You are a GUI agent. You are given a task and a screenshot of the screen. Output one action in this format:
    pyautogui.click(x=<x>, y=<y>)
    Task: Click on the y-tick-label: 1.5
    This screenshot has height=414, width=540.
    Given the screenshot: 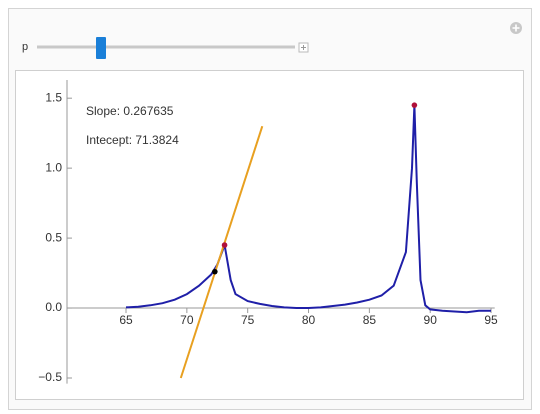 What is the action you would take?
    pyautogui.click(x=53, y=97)
    